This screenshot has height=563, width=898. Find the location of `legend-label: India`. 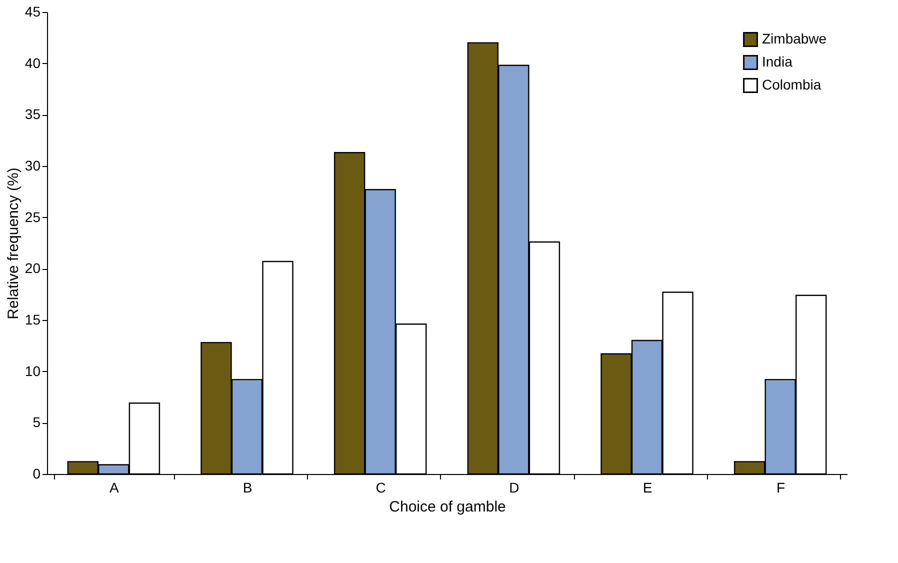

legend-label: India is located at coordinates (777, 62).